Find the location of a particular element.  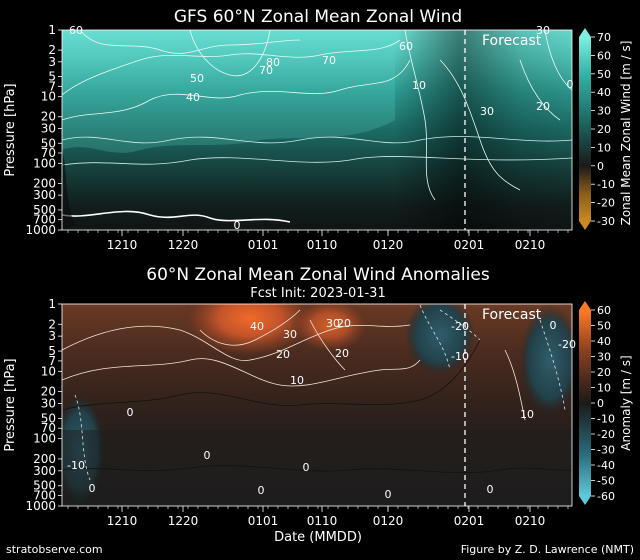

panel-1-forecast-label: Forecast is located at coordinates (512, 41).